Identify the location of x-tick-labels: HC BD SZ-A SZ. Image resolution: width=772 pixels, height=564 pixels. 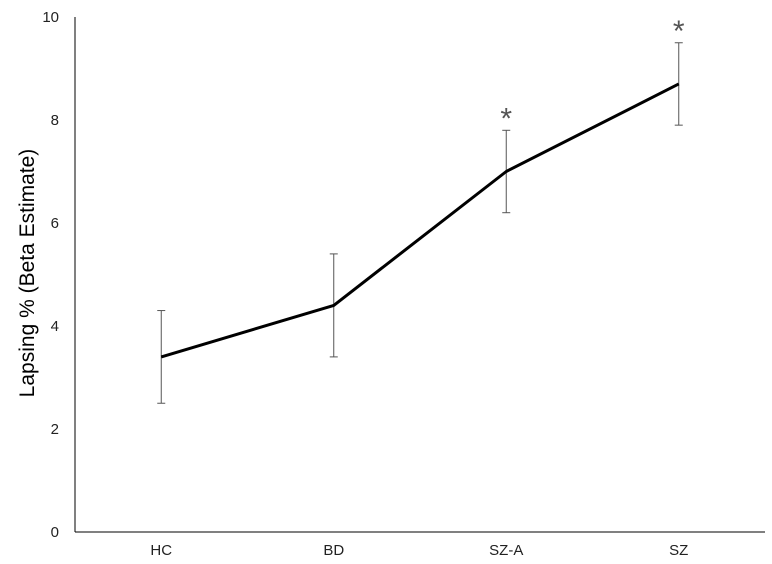
(419, 550).